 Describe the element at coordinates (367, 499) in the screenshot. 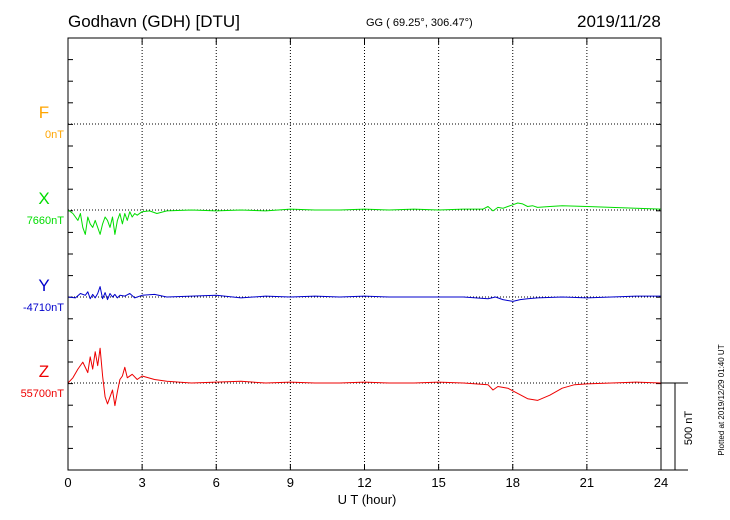

I see `x-axis-label: U T (hour)` at that location.